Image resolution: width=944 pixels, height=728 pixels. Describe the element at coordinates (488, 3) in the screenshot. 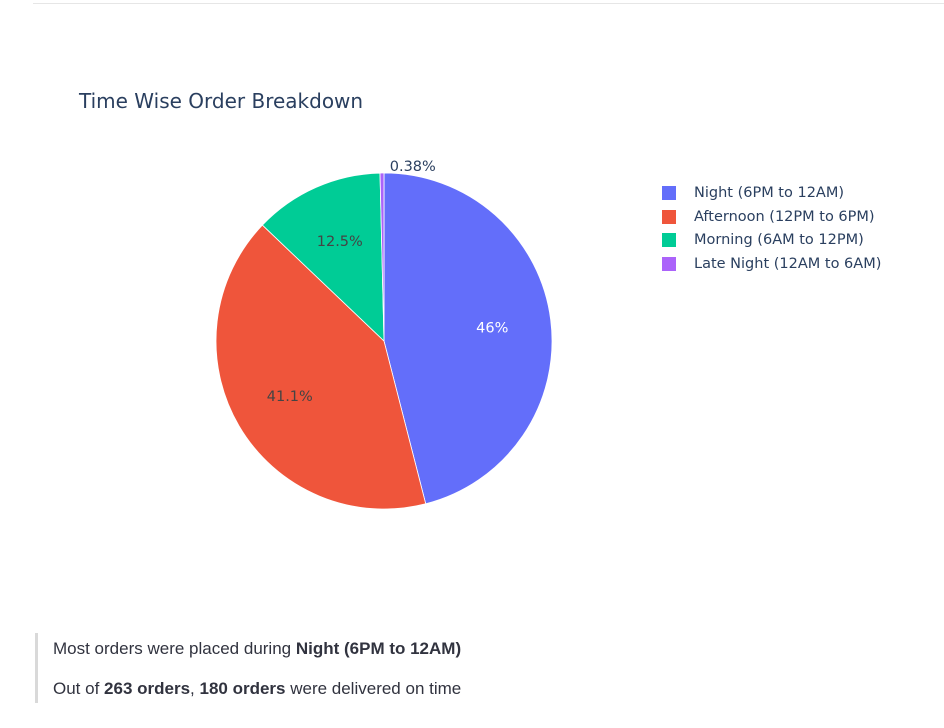

I see `top-divider` at that location.